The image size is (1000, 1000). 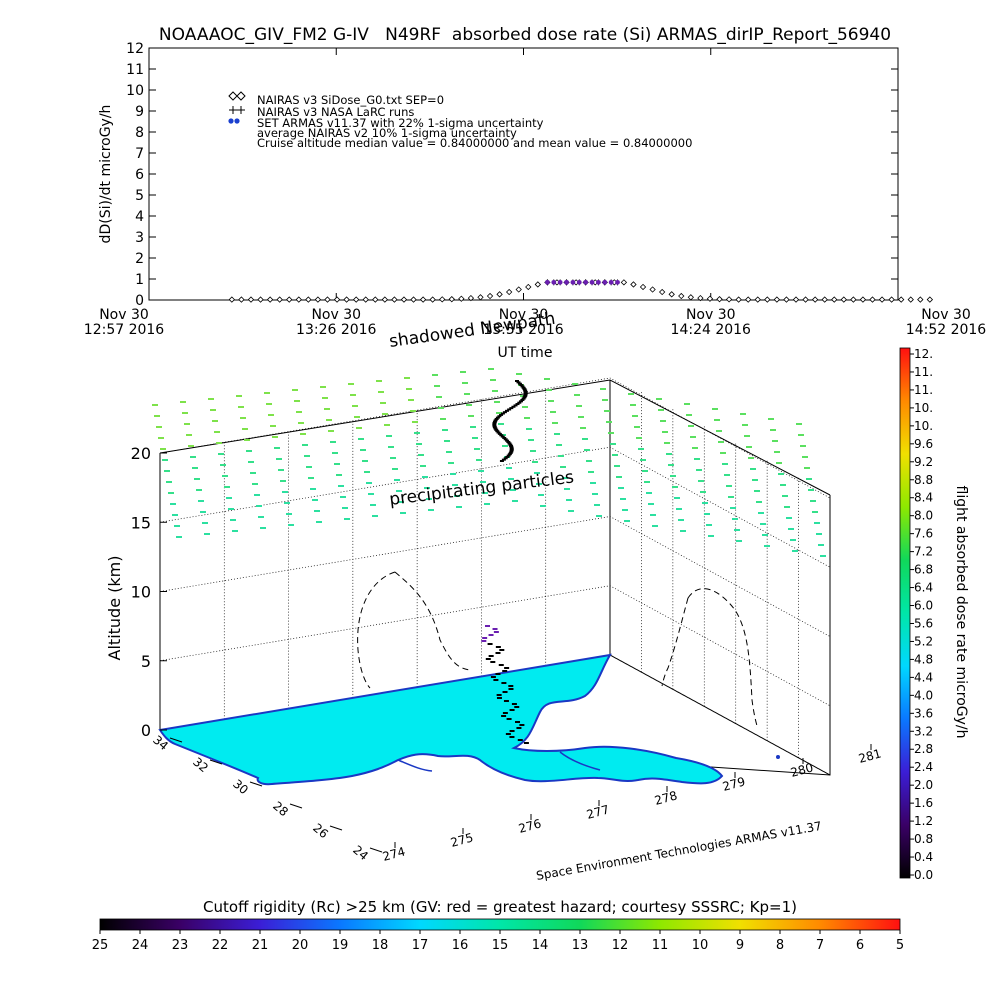 What do you see at coordinates (923, 408) in the screenshot?
I see `dose-tick-label: 10.` at bounding box center [923, 408].